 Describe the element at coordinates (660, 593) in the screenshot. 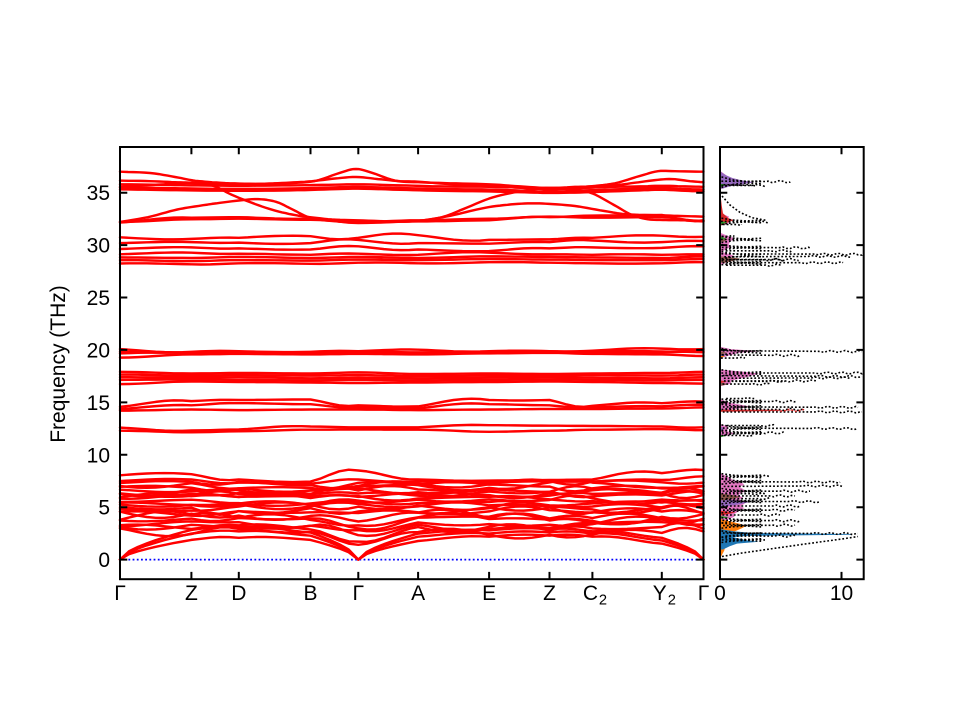

I see `svg-text: Y` at that location.